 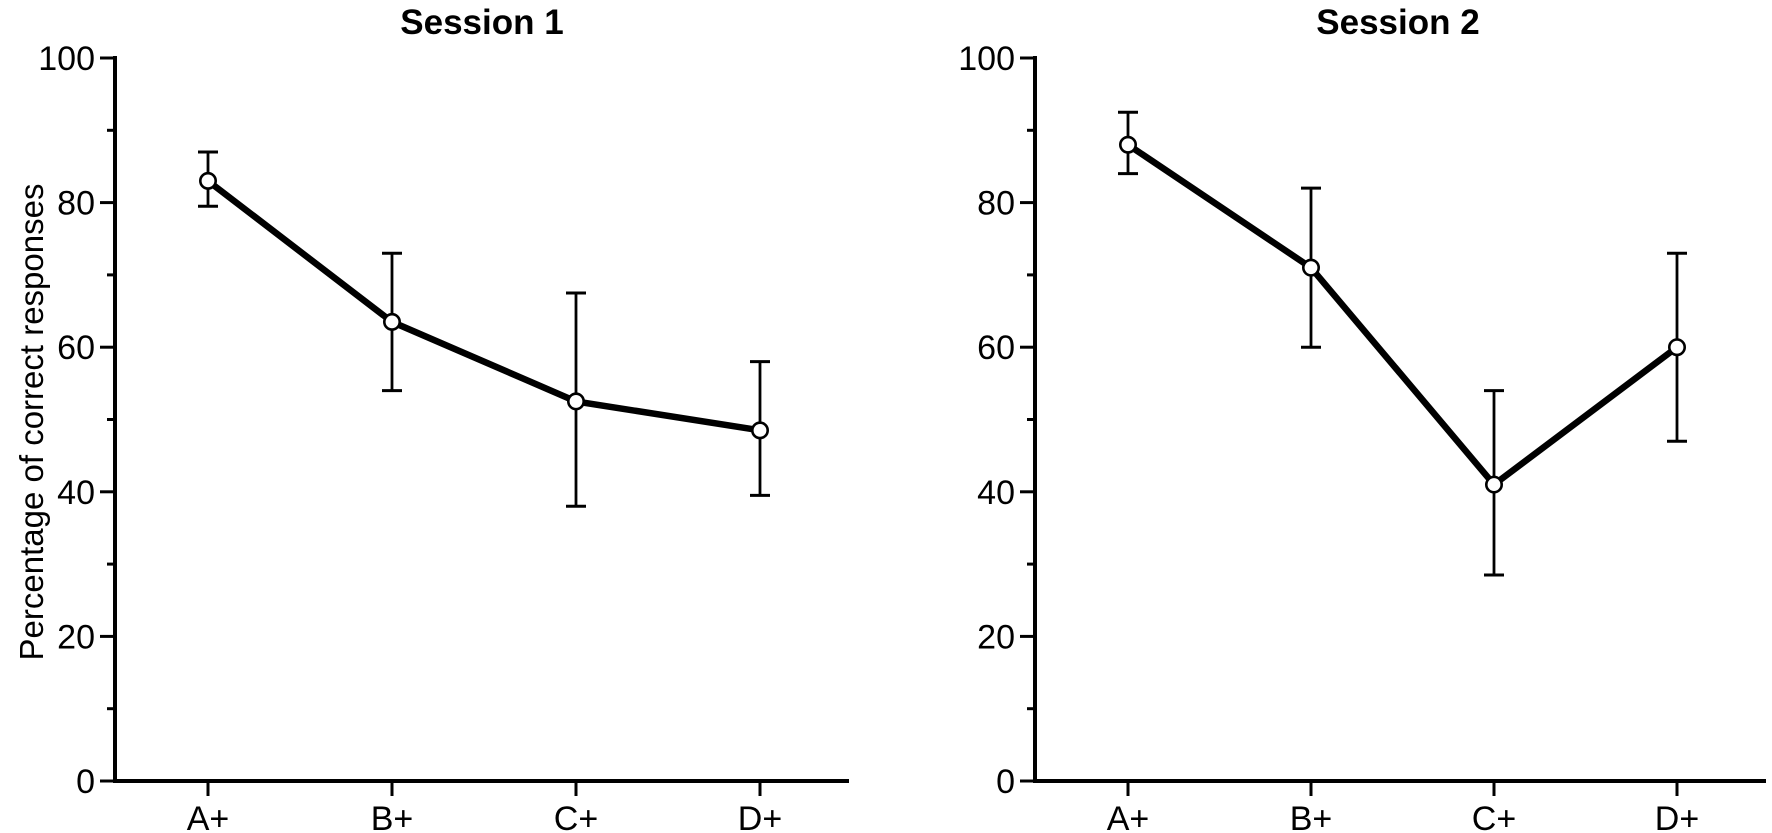 What do you see at coordinates (31, 422) in the screenshot?
I see `y-axis-label: Percentage of correct responses` at bounding box center [31, 422].